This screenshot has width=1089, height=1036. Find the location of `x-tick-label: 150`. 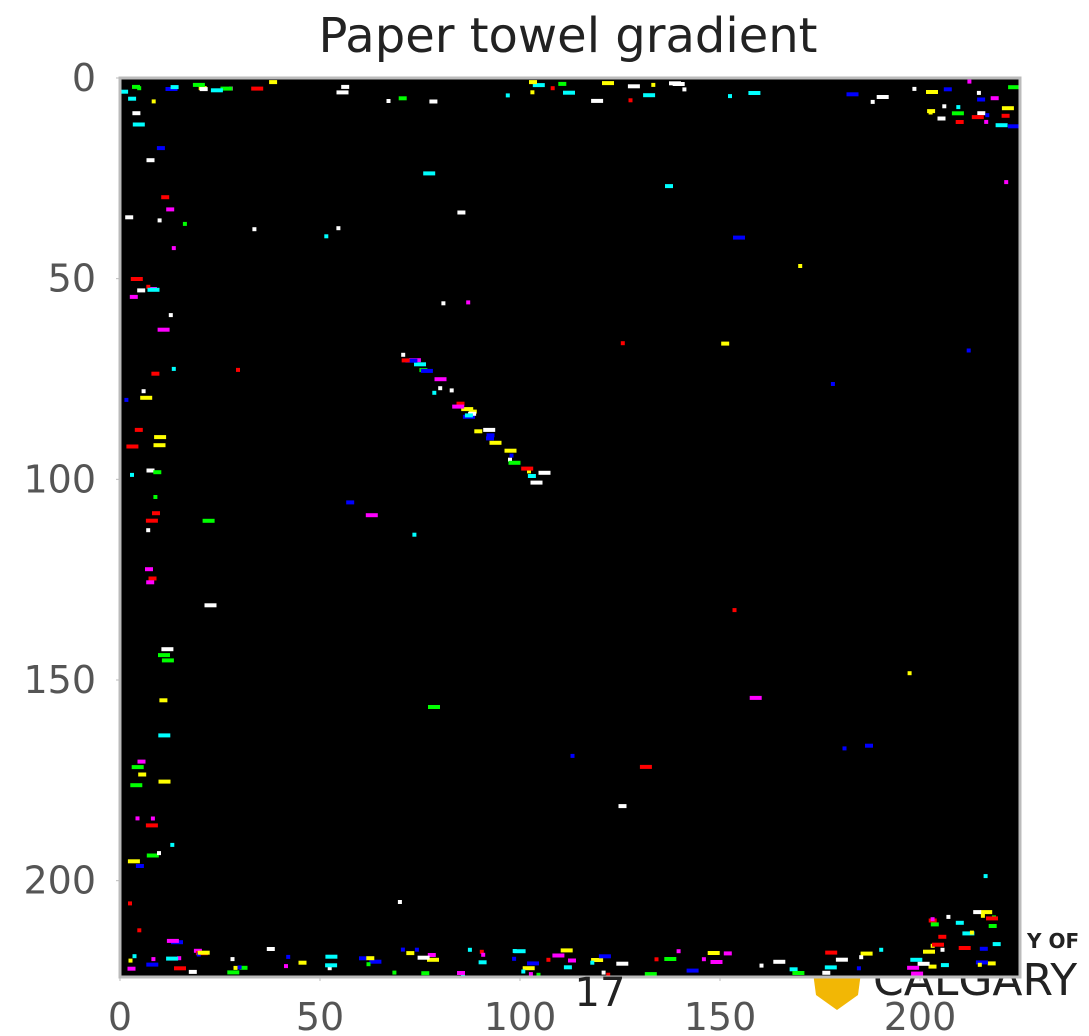

x-tick-label: 150 is located at coordinates (720, 1015).